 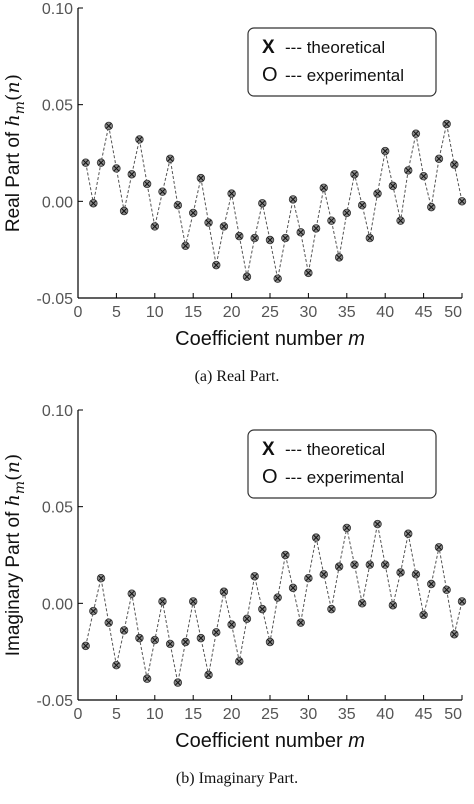 I want to click on legend-label: --- experimental, so click(x=344, y=75).